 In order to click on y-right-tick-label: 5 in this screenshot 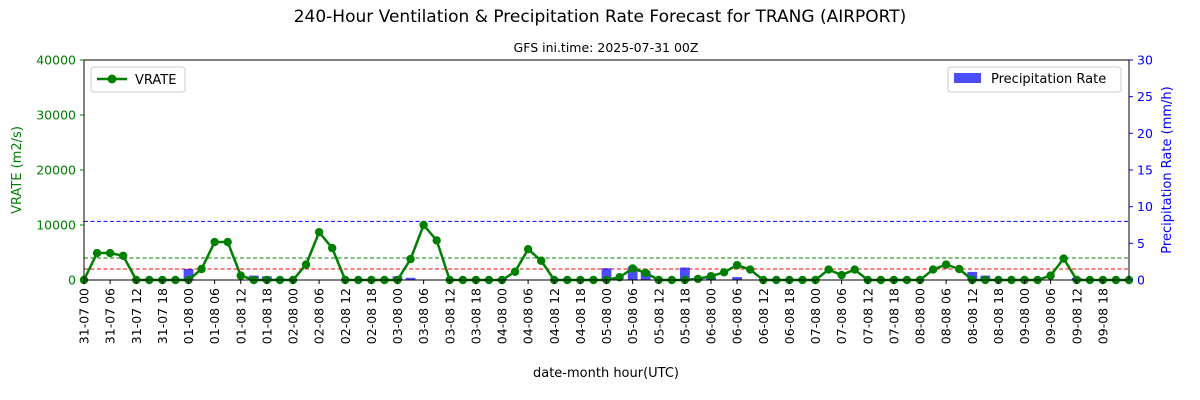, I will do `click(1141, 243)`.